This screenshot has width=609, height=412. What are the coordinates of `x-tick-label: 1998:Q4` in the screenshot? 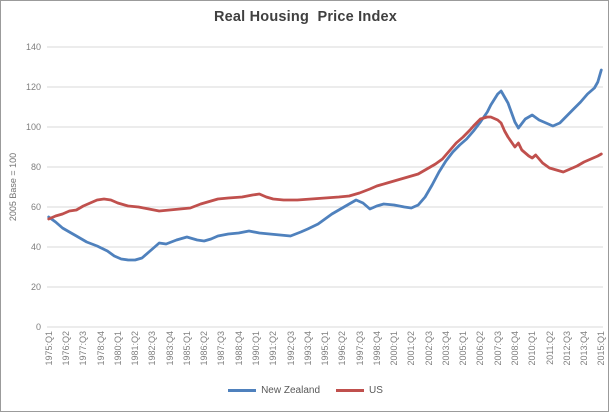 It's located at (376, 348).